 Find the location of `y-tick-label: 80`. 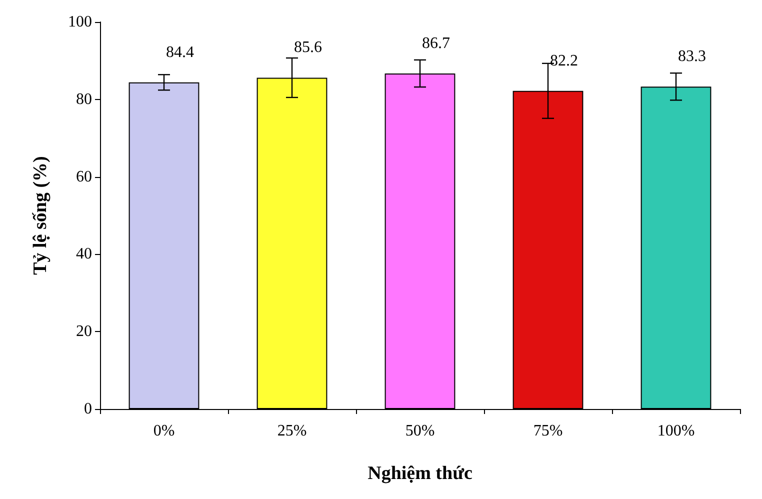

y-tick-label: 80 is located at coordinates (84, 99).